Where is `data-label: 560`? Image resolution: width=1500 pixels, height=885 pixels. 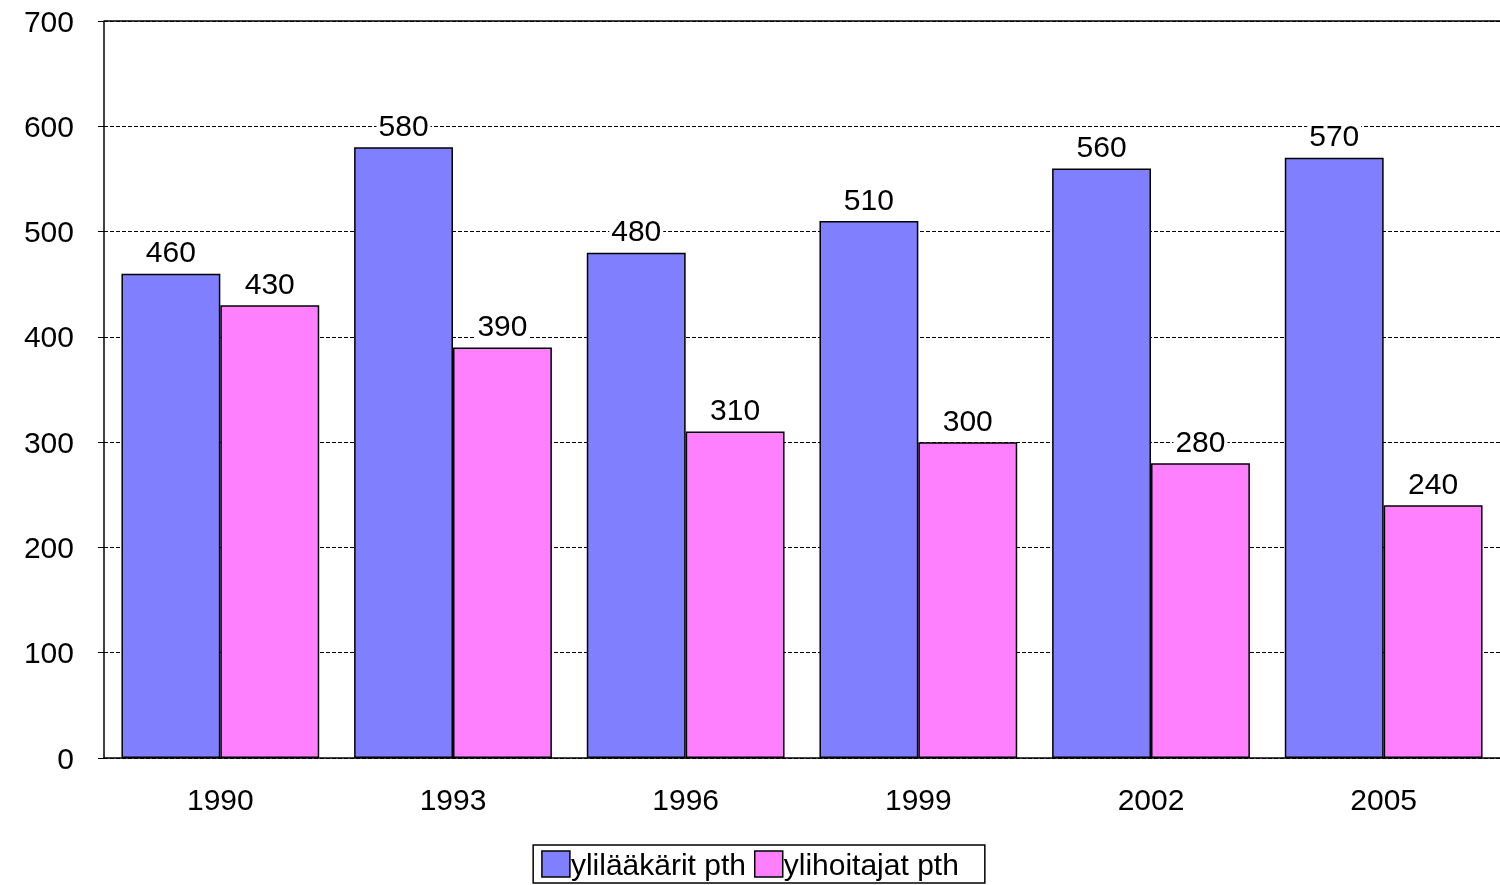 data-label: 560 is located at coordinates (1101, 146).